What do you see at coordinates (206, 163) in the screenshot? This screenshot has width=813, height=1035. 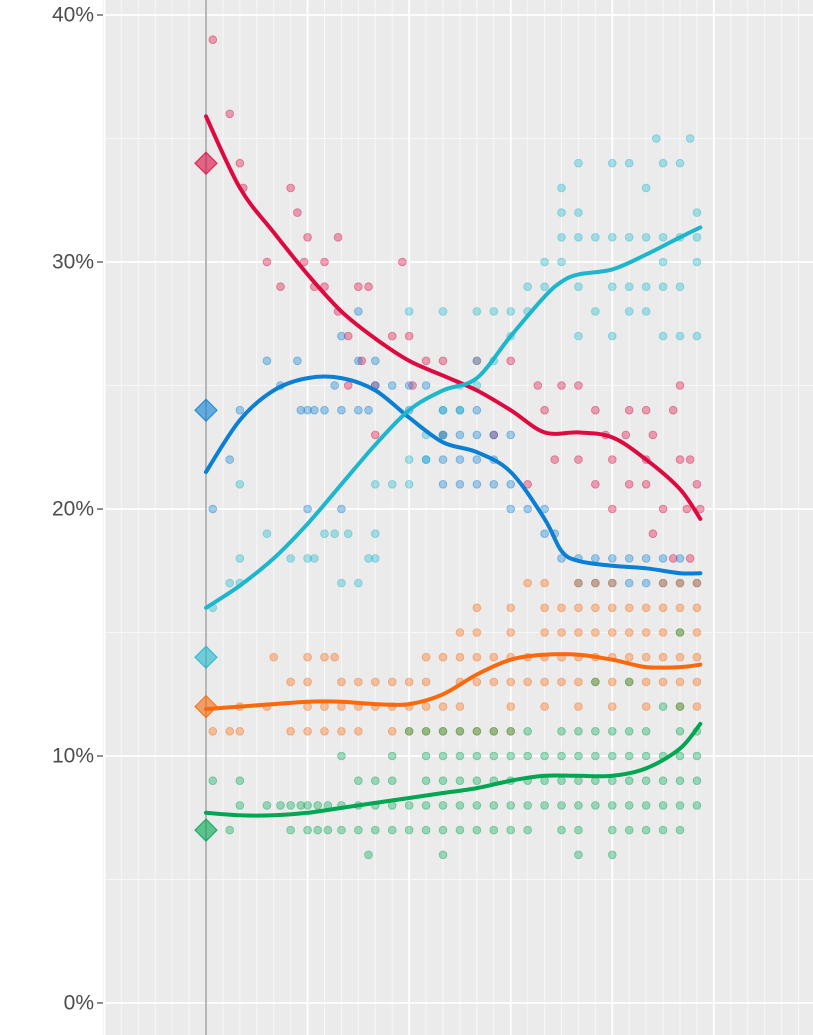 I see `series-diamond-marker` at bounding box center [206, 163].